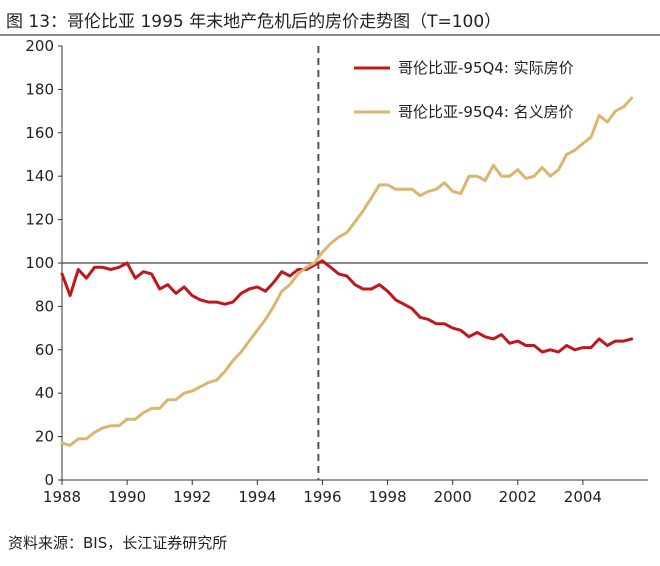 Image resolution: width=660 pixels, height=566 pixels. I want to click on y-tick-label: 60, so click(44, 350).